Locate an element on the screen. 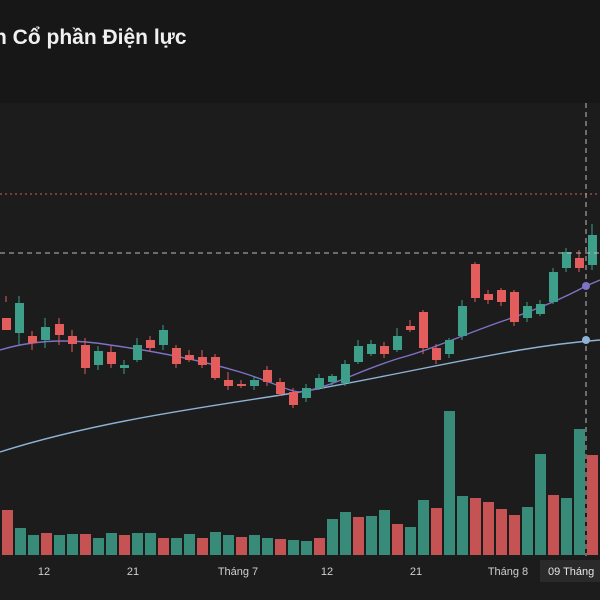  page-title: h Cổ phần Điện lực is located at coordinates (93, 37).